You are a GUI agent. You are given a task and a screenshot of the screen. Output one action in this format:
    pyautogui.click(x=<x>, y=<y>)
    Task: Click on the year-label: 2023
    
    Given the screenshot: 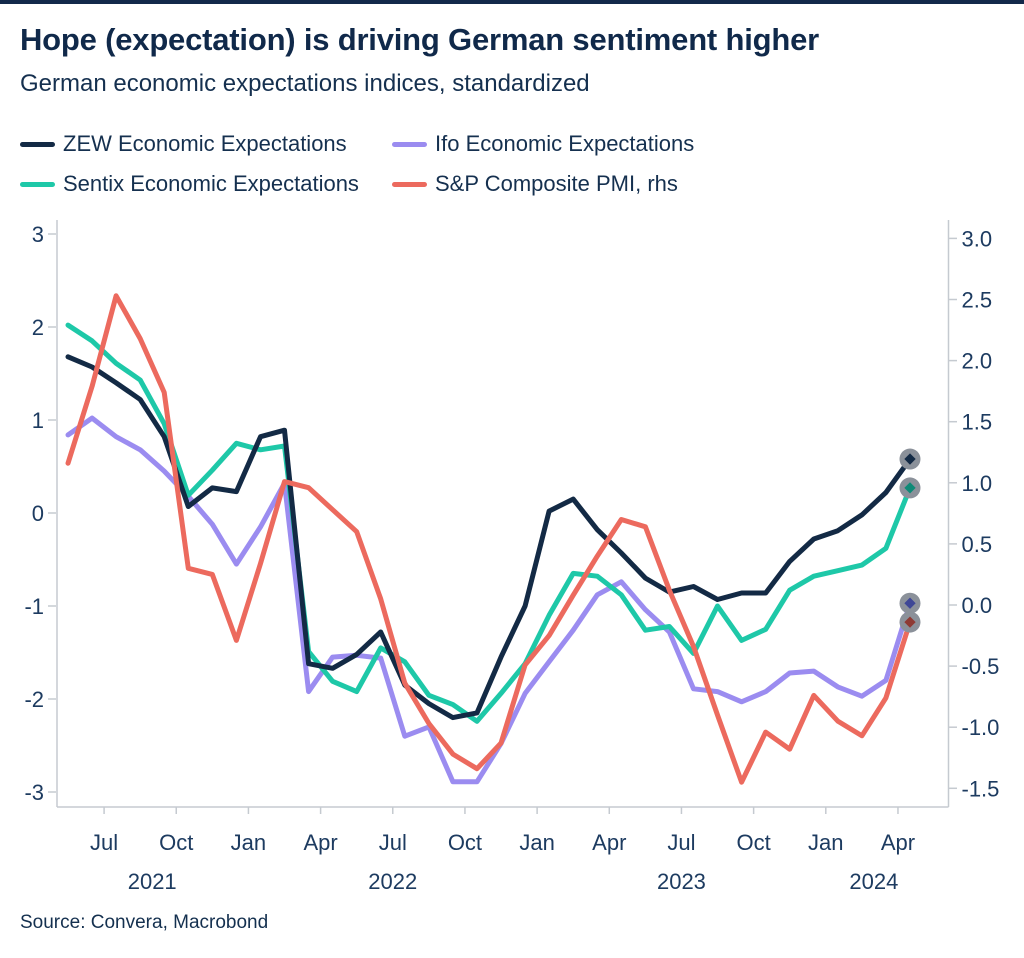 What is the action you would take?
    pyautogui.click(x=681, y=881)
    